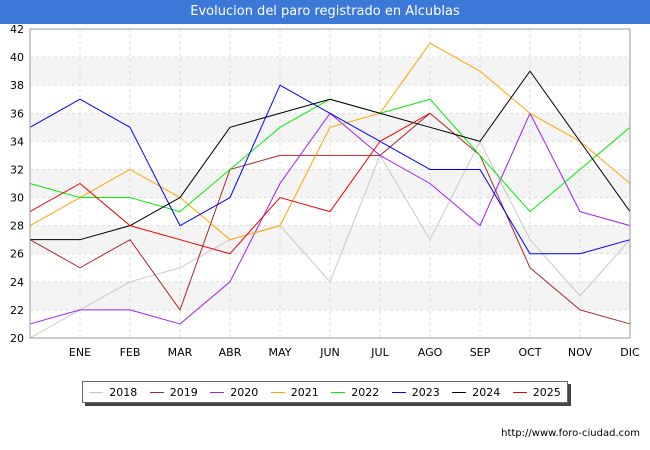 The height and width of the screenshot is (450, 650). Describe the element at coordinates (17, 226) in the screenshot. I see `y-tick-label: 28` at that location.